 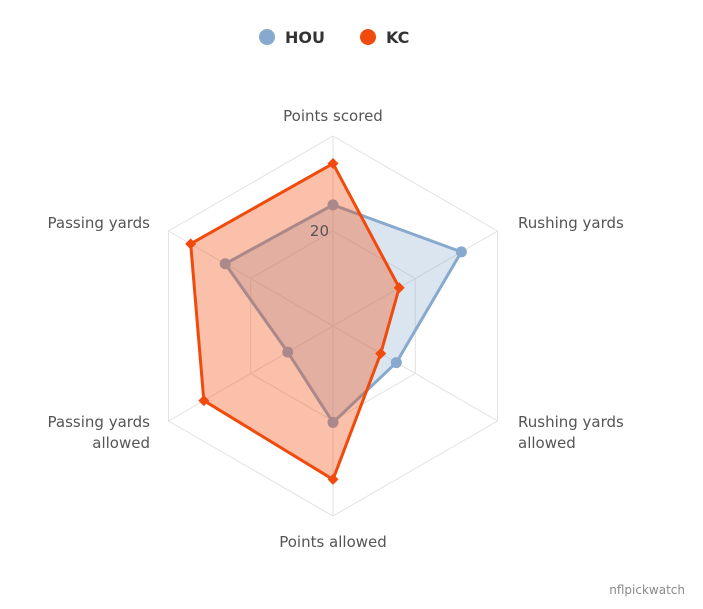 I want to click on axis-label-3: Points allowed, so click(x=333, y=542).